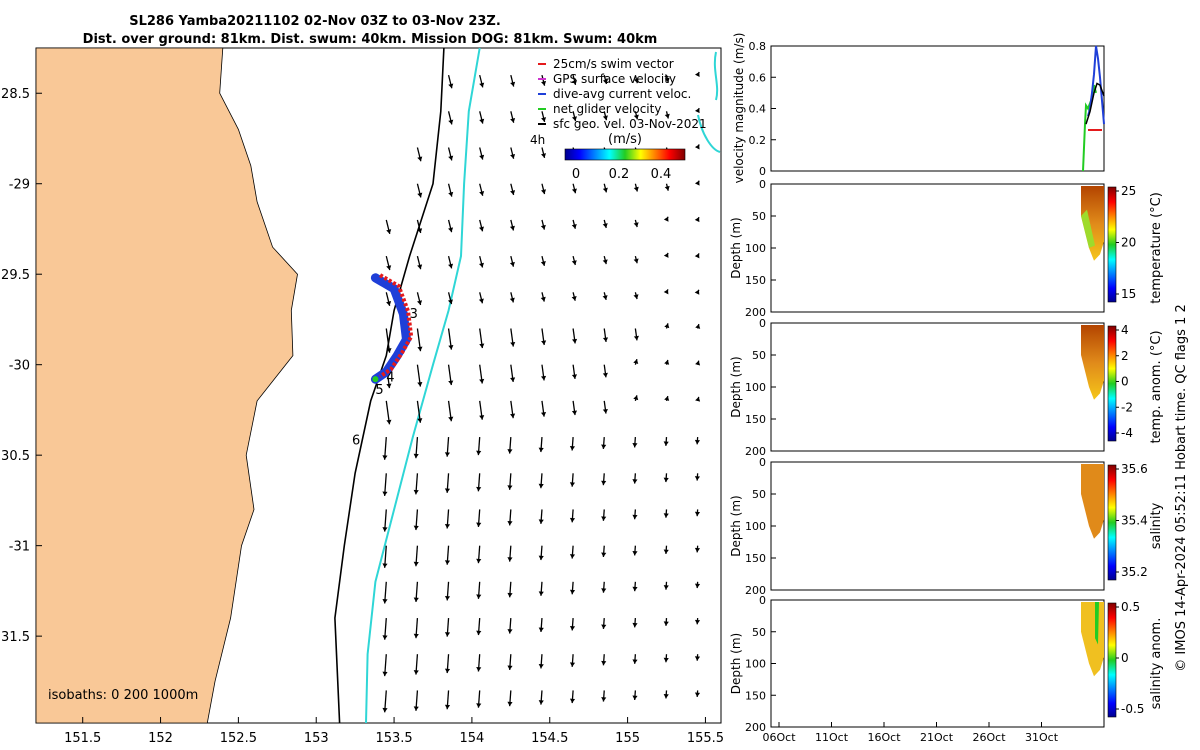 The image size is (1200, 750). Describe the element at coordinates (884, 737) in the screenshot. I see `time-tick-label: 16Oct` at that location.